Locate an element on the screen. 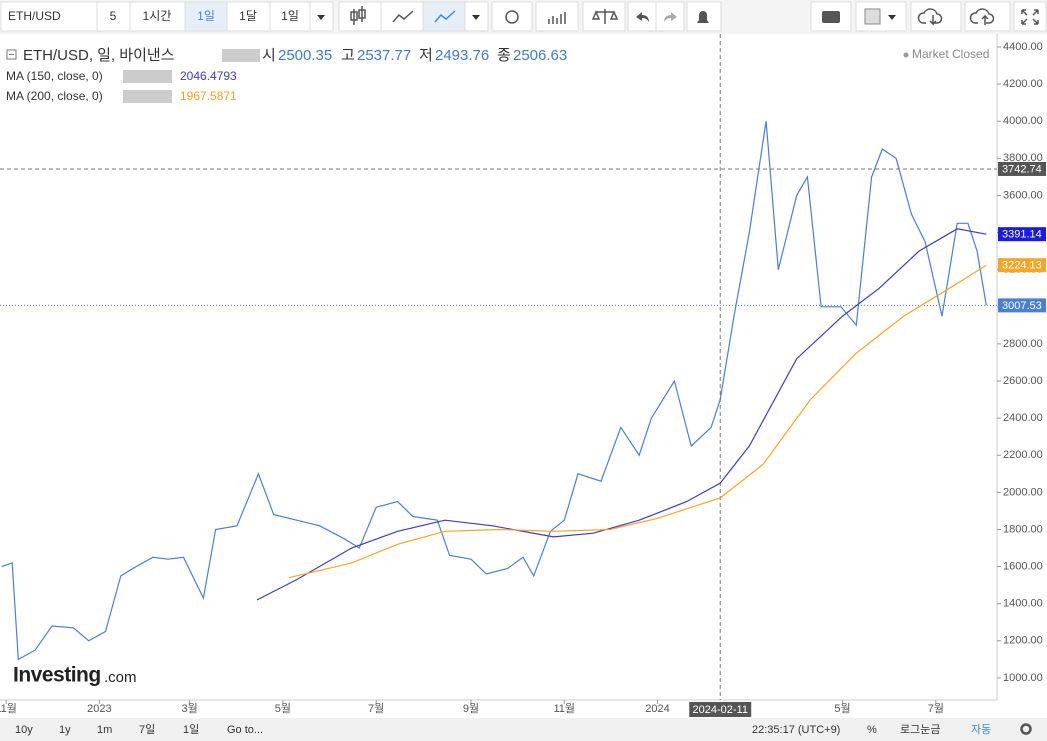 This screenshot has width=1047, height=741. crosshair-price-bg is located at coordinates (1022, 168).